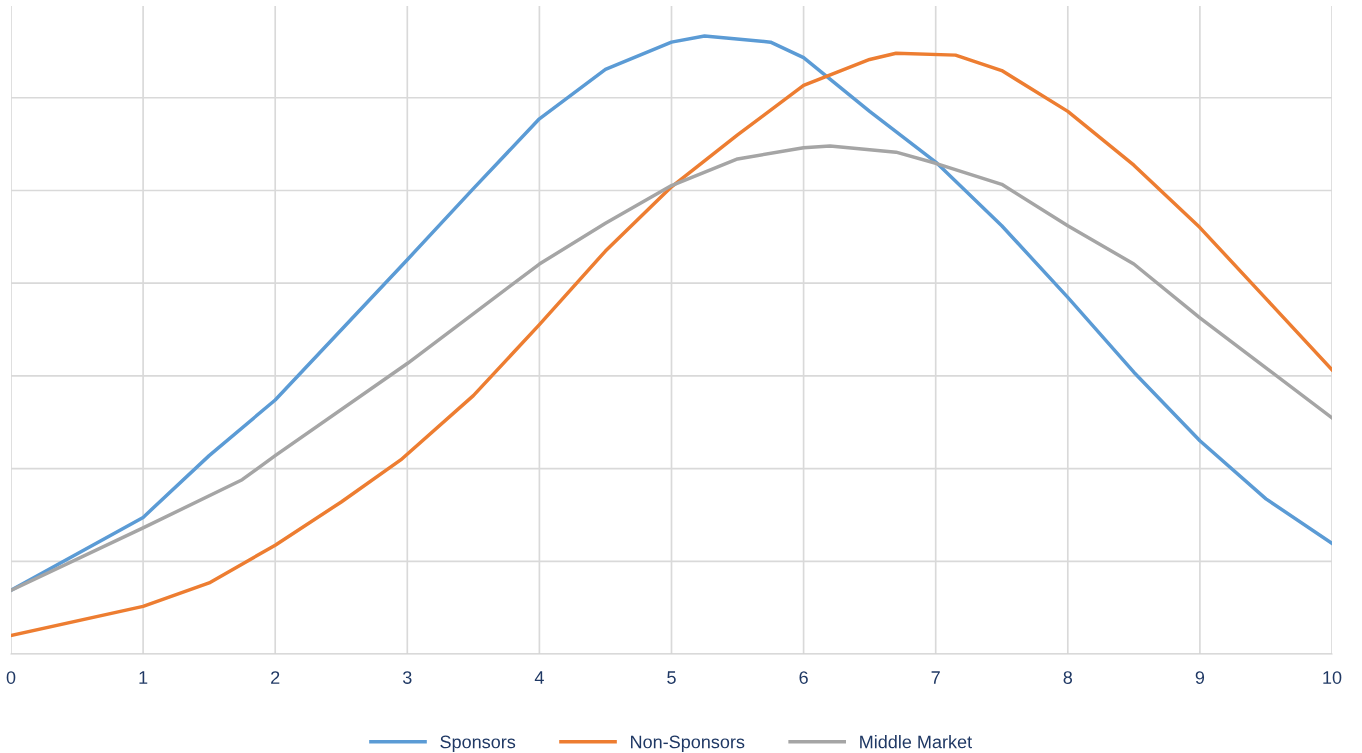  Describe the element at coordinates (935, 677) in the screenshot. I see `x-tick-label: 7` at that location.